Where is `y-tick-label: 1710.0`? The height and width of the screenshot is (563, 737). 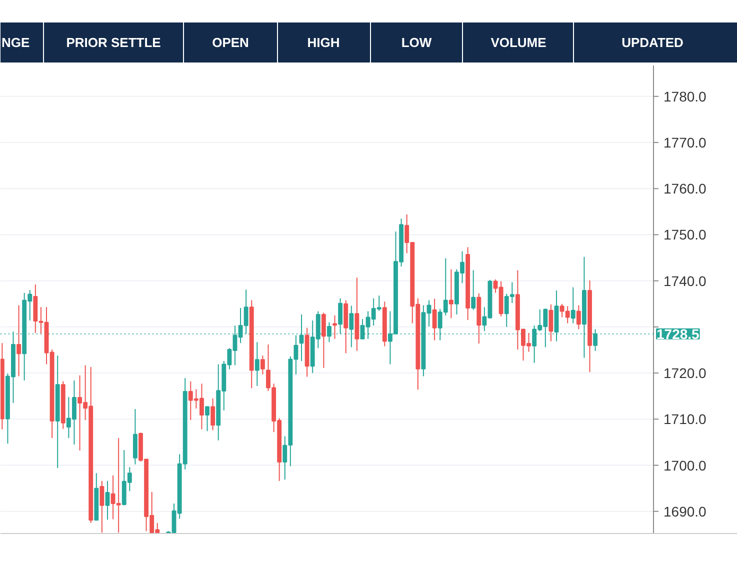
y-tick-label: 1710.0 is located at coordinates (685, 419).